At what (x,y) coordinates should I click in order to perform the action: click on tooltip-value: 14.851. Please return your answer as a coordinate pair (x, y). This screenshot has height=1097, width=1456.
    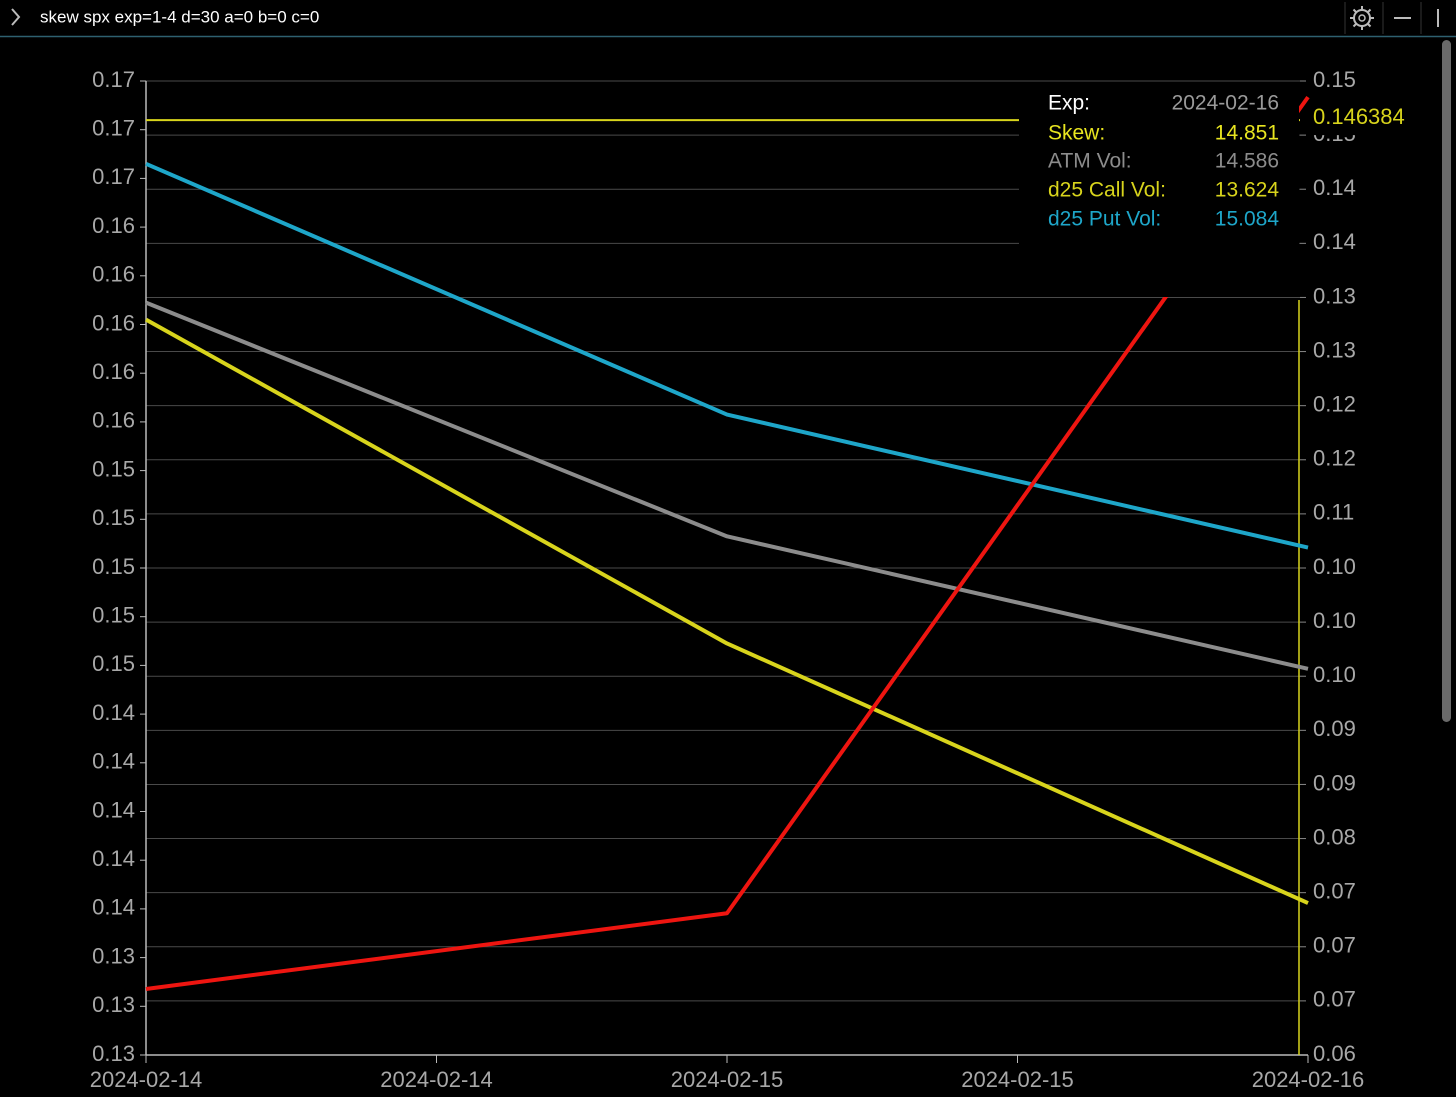
    Looking at the image, I should click on (1247, 133).